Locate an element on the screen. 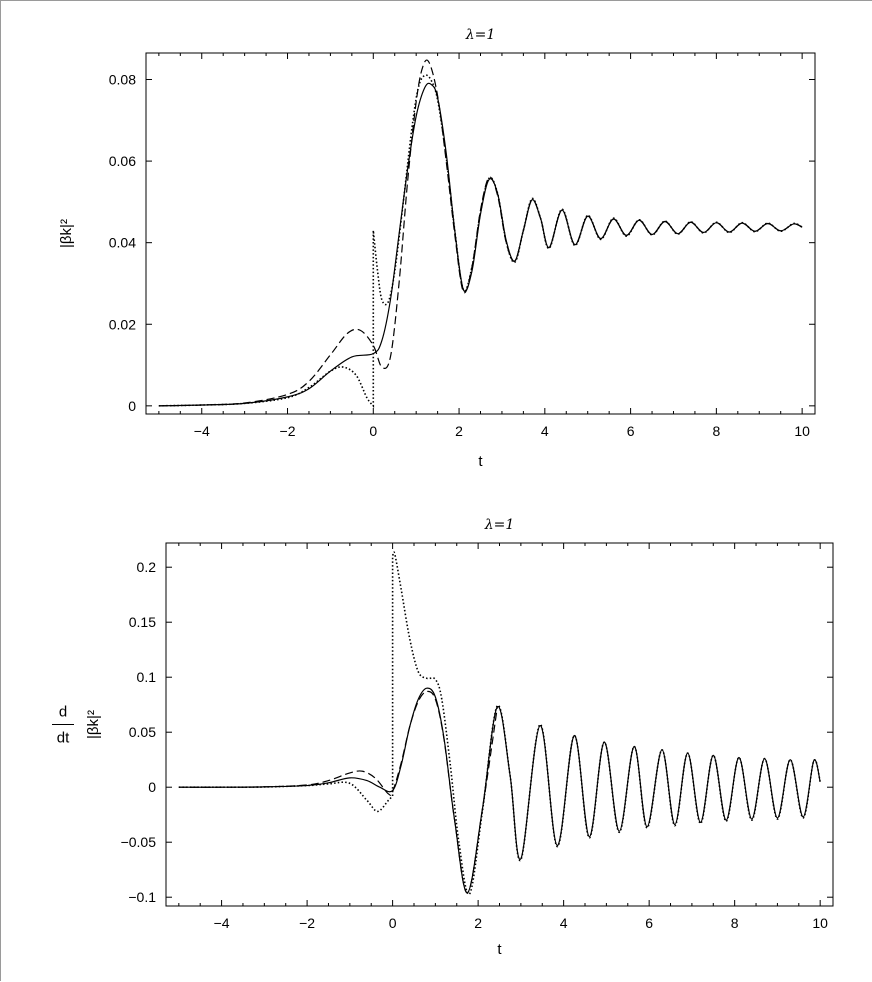 The width and height of the screenshot is (872, 982). y-tick-label: 0.08 is located at coordinates (122, 80).